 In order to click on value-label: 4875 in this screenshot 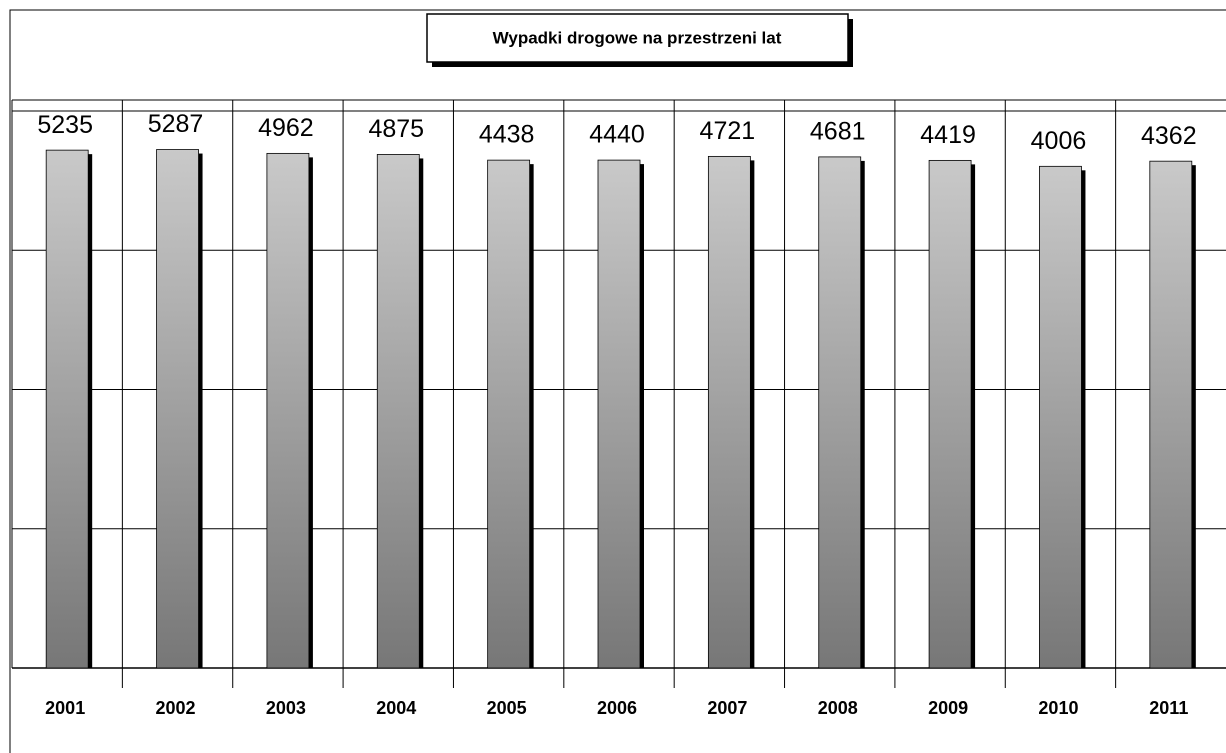, I will do `click(396, 129)`.